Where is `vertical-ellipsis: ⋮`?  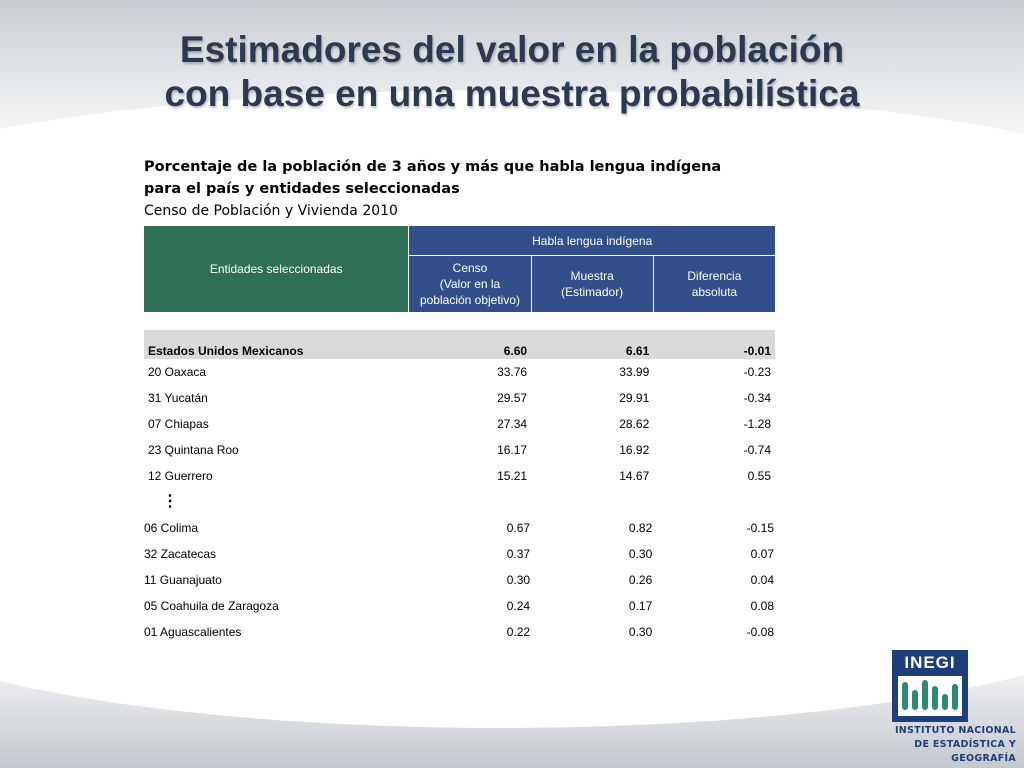 vertical-ellipsis: ⋮ is located at coordinates (170, 501).